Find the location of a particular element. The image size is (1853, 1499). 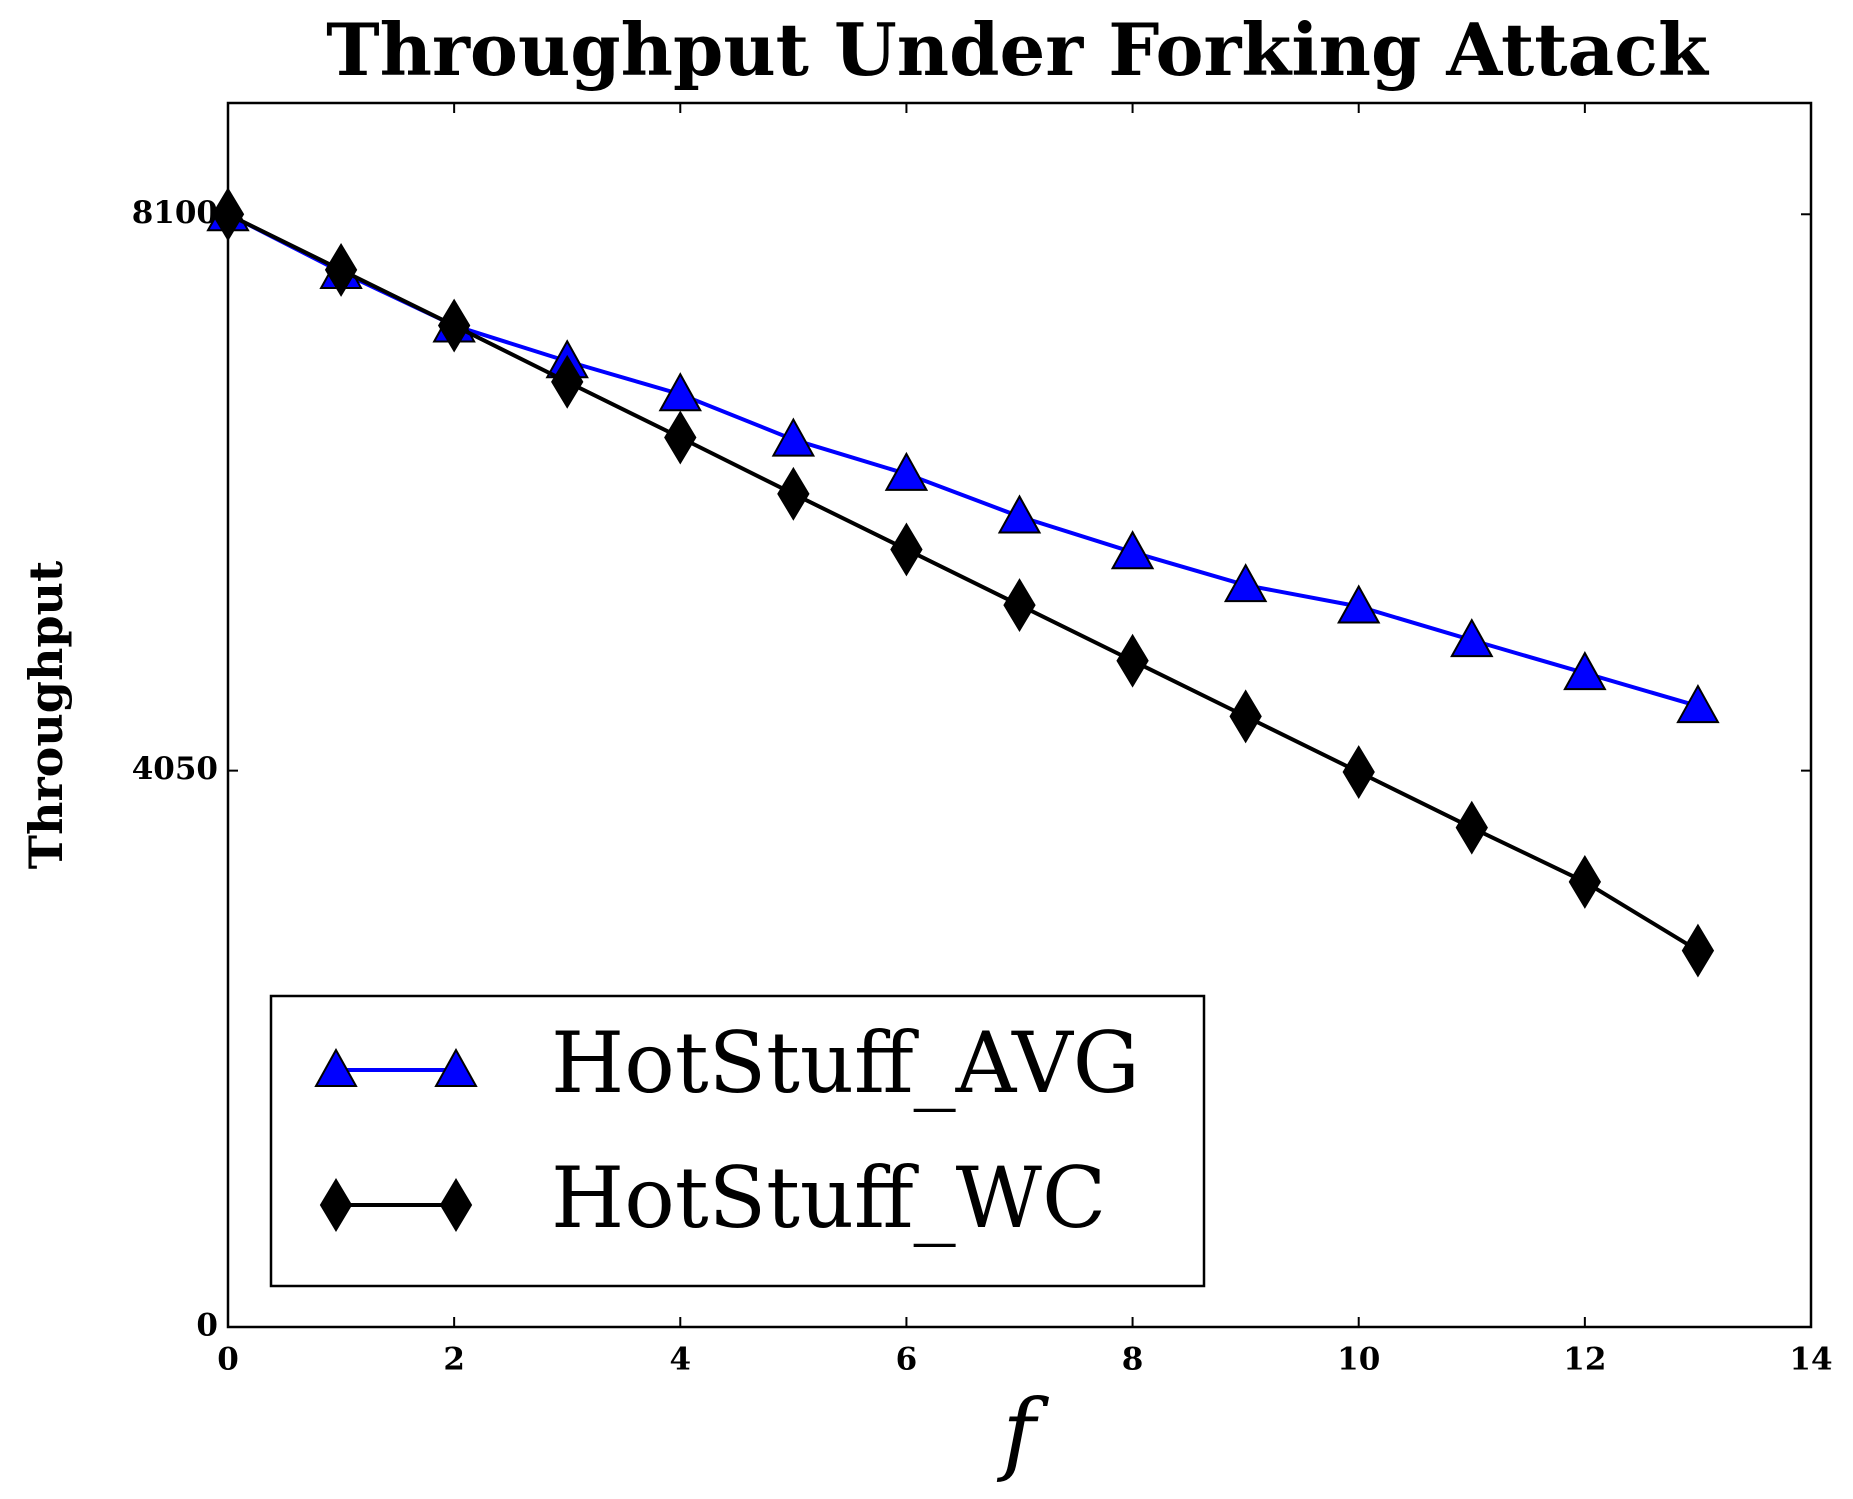

legend-label: HotStuff_AVG is located at coordinates (845, 1063).